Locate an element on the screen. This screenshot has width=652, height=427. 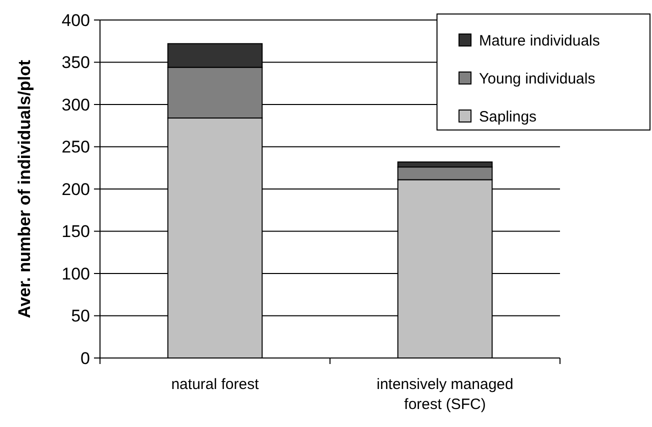
y-tick-label: 350 is located at coordinates (76, 62).